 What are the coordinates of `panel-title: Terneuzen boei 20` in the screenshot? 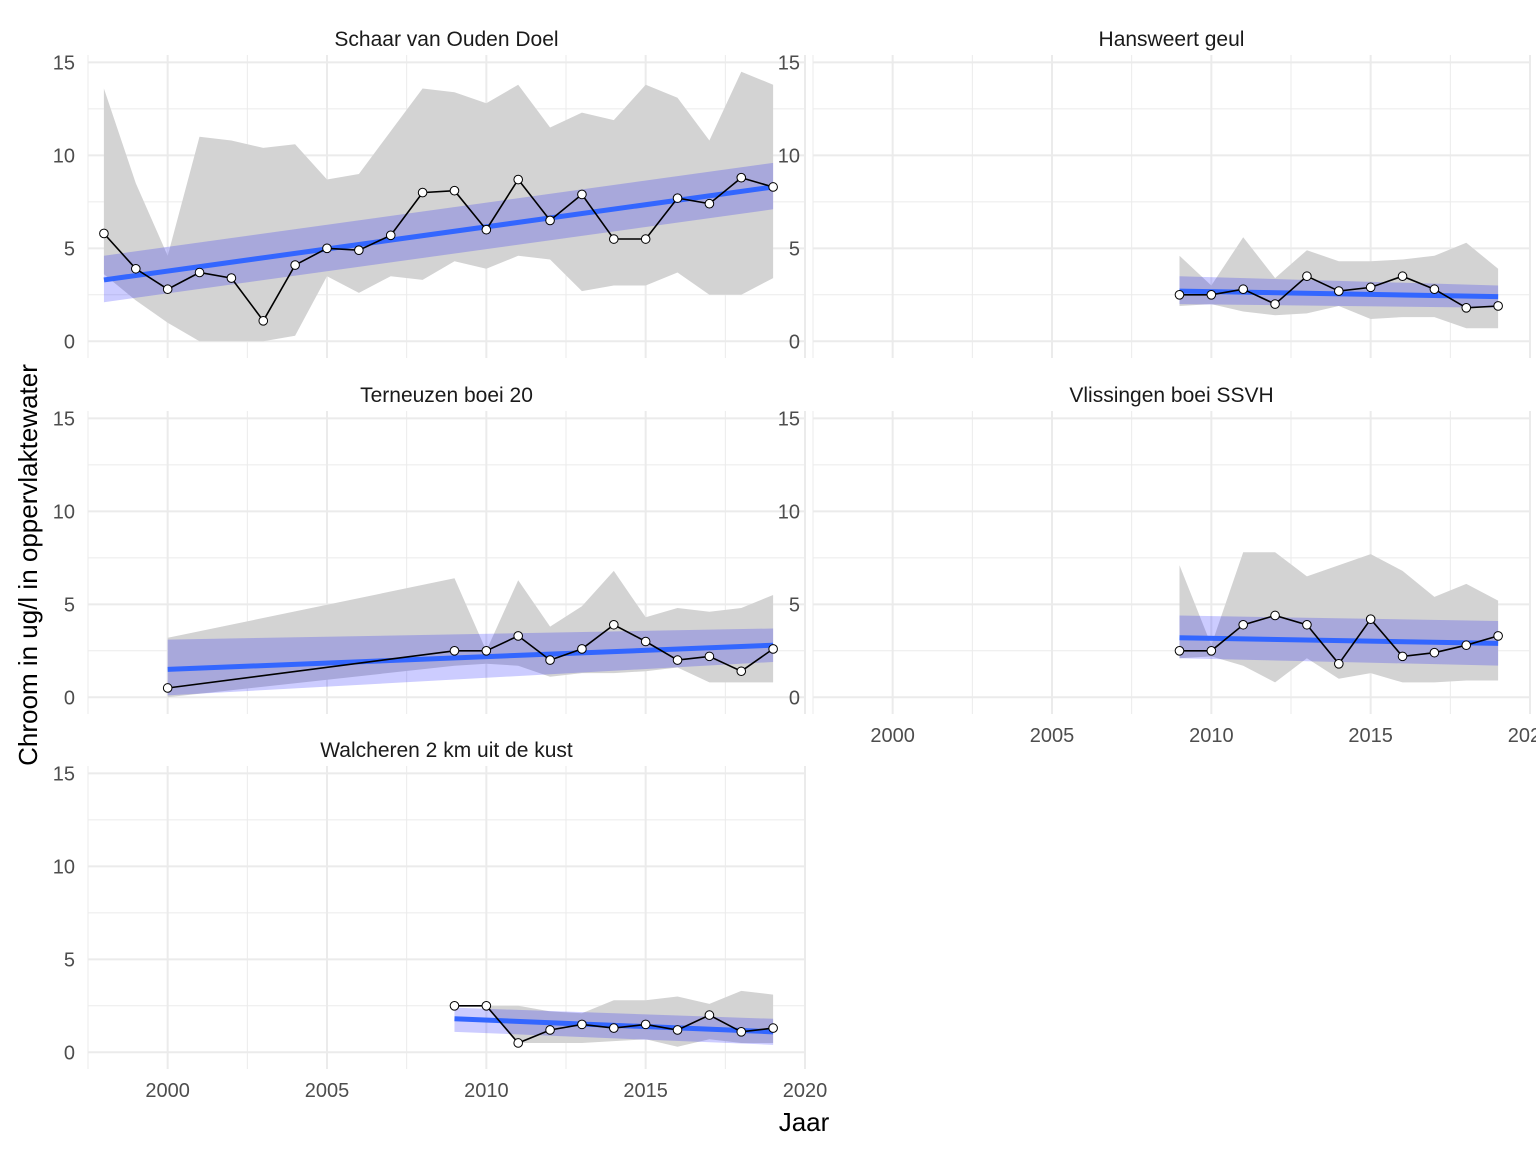 It's located at (446, 395).